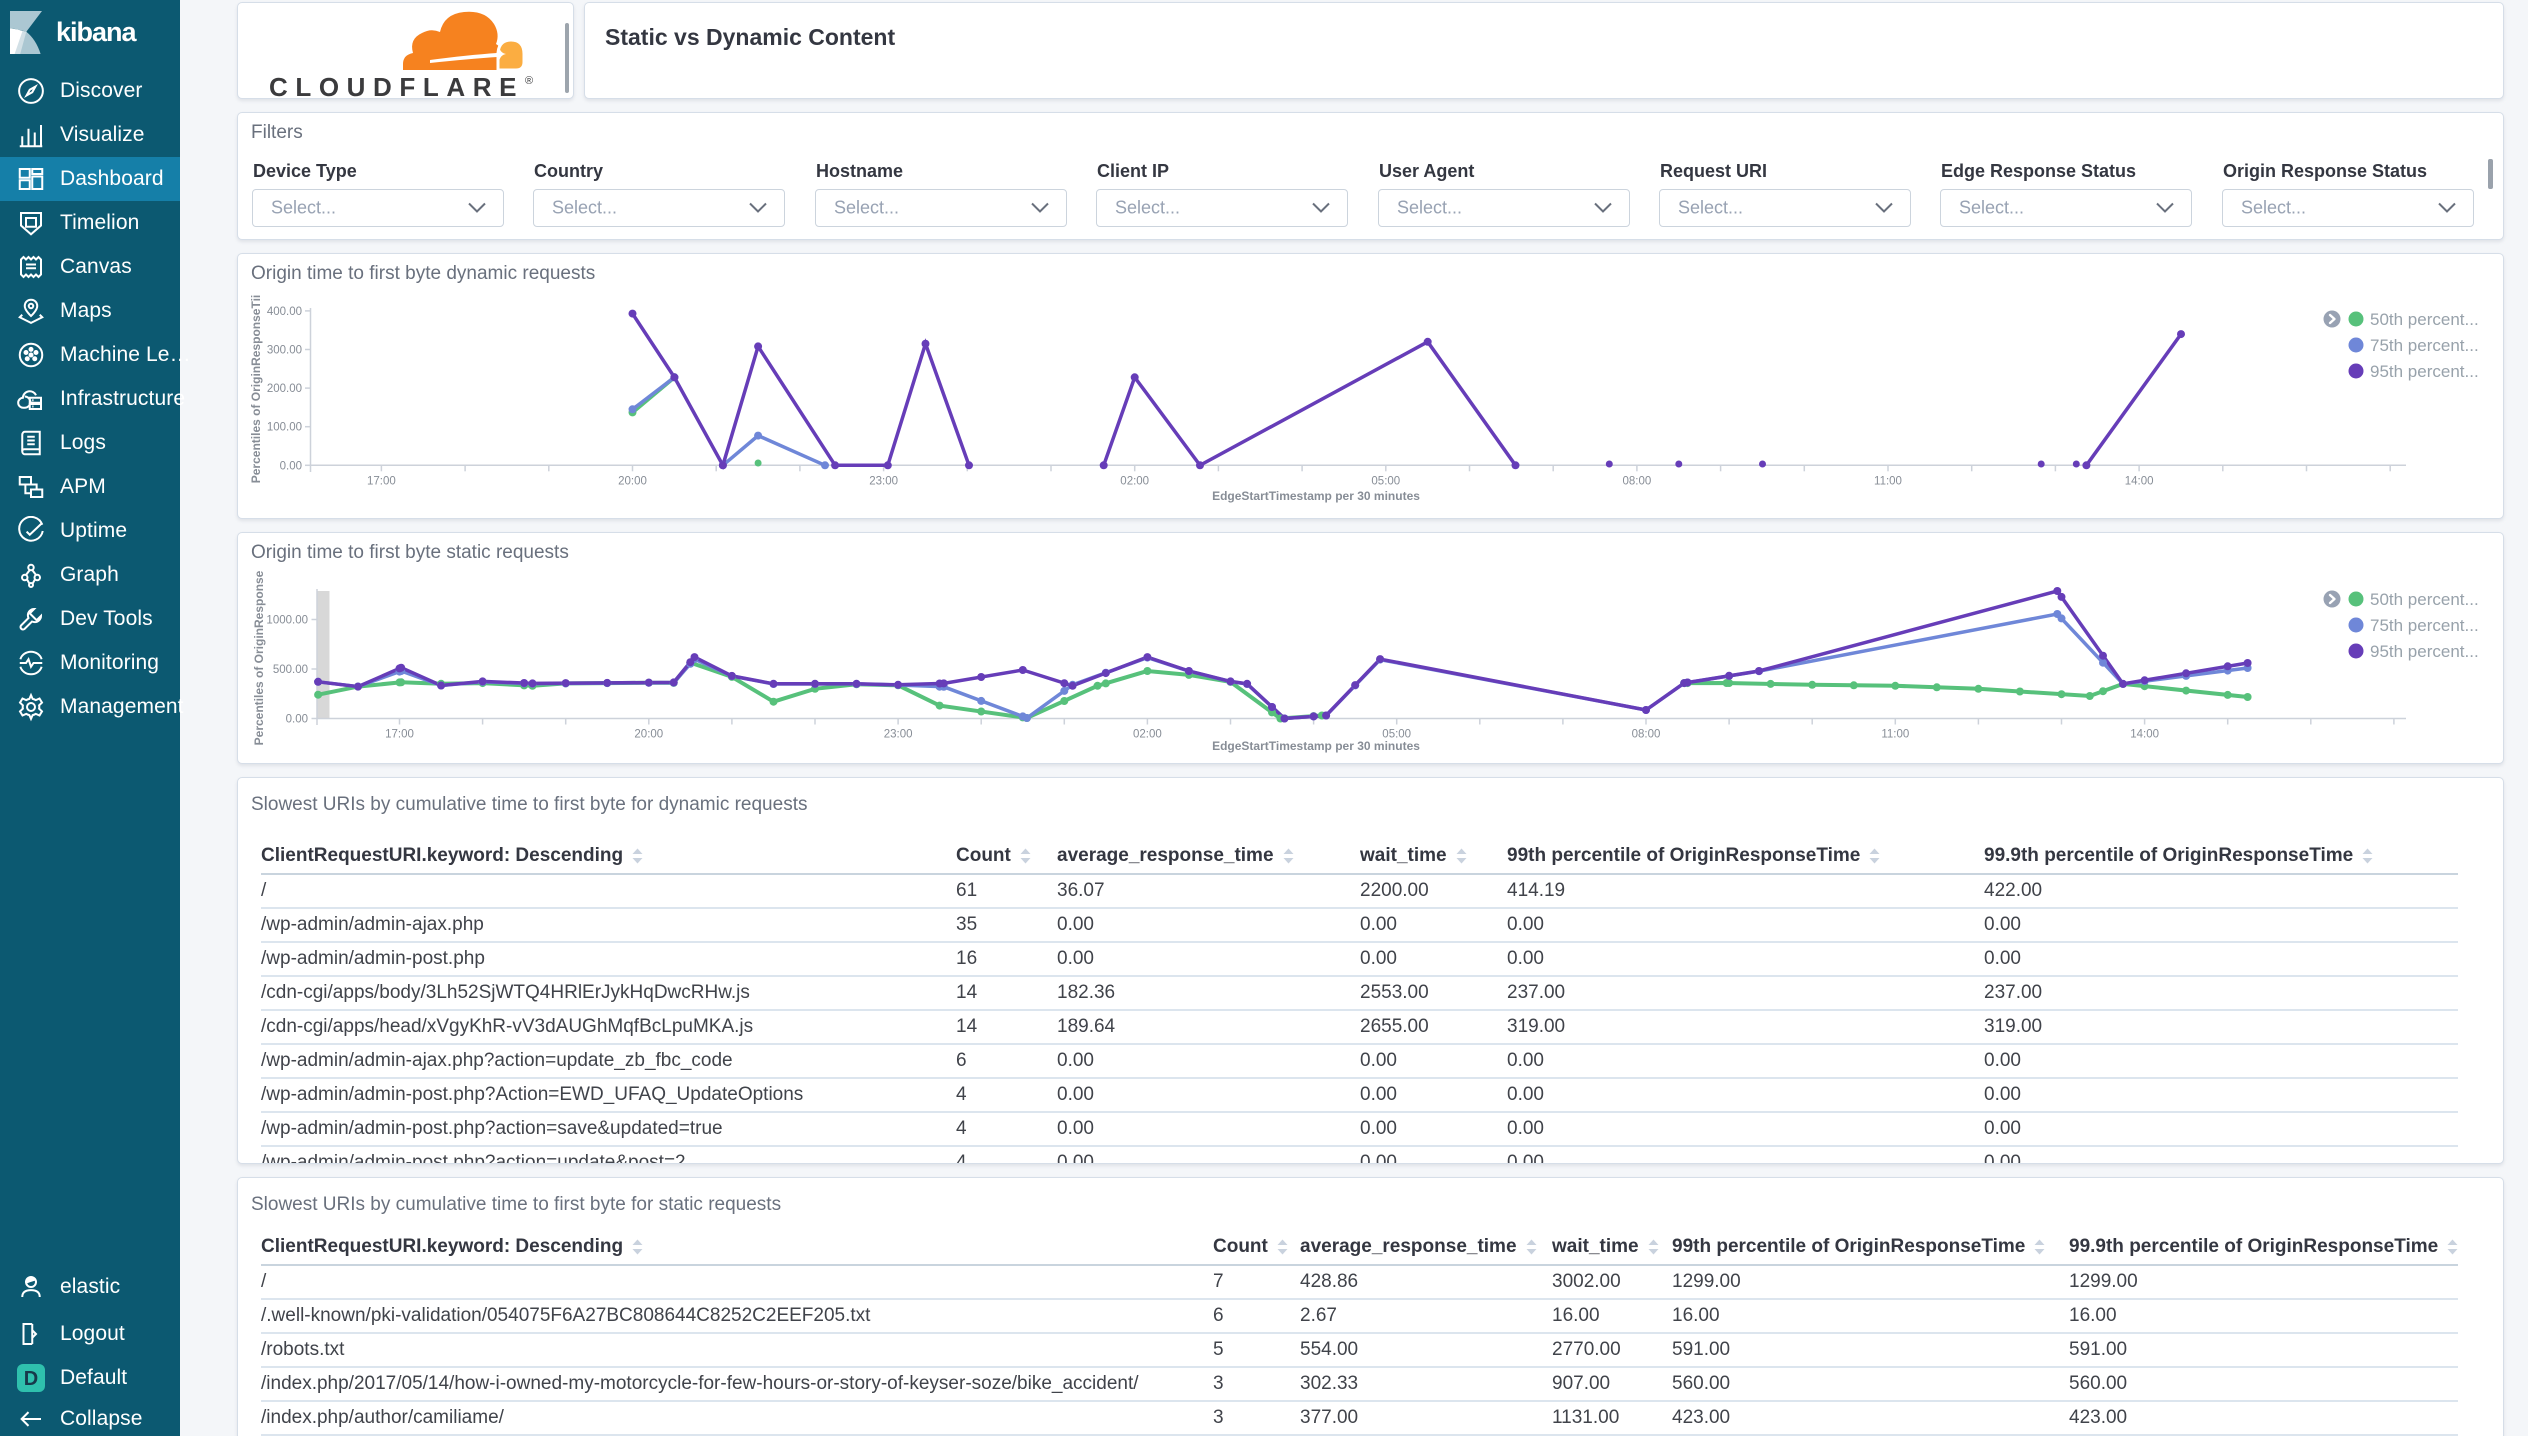  I want to click on svg-text: 100.00, so click(284, 428).